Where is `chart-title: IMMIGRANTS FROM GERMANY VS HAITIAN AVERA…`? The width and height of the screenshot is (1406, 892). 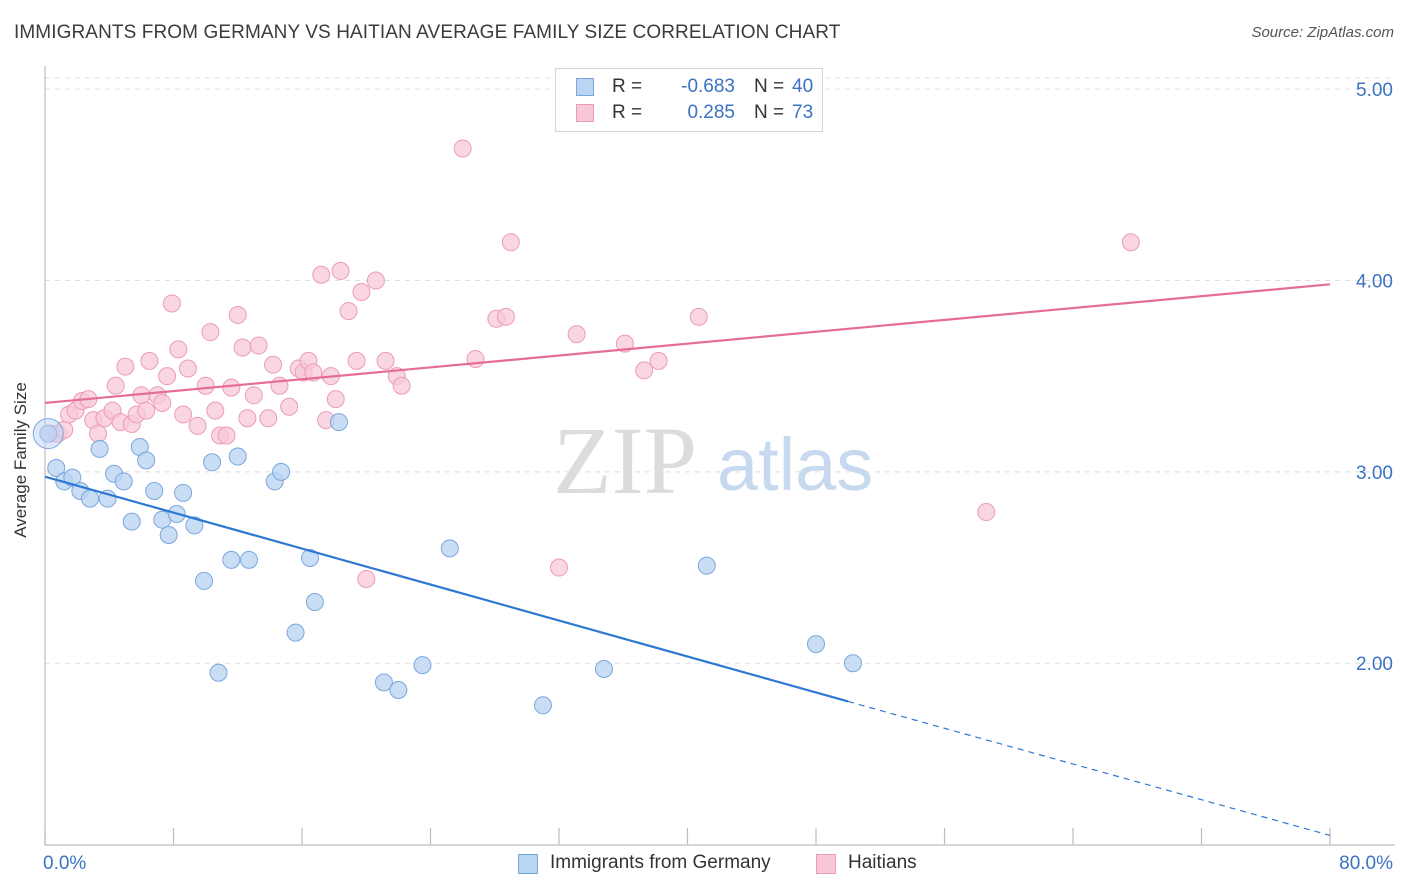
chart-title: IMMIGRANTS FROM GERMANY VS HAITIAN AVERA… is located at coordinates (427, 32).